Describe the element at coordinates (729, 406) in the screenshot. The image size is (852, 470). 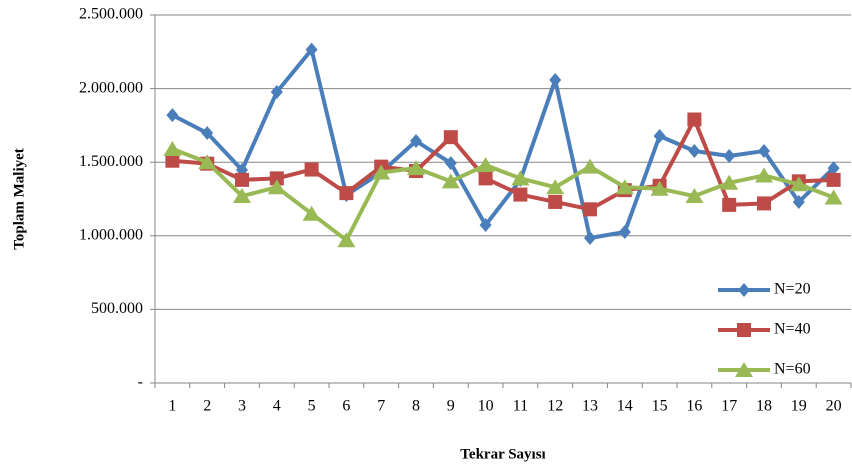
I see `x-tick-label: 17` at that location.